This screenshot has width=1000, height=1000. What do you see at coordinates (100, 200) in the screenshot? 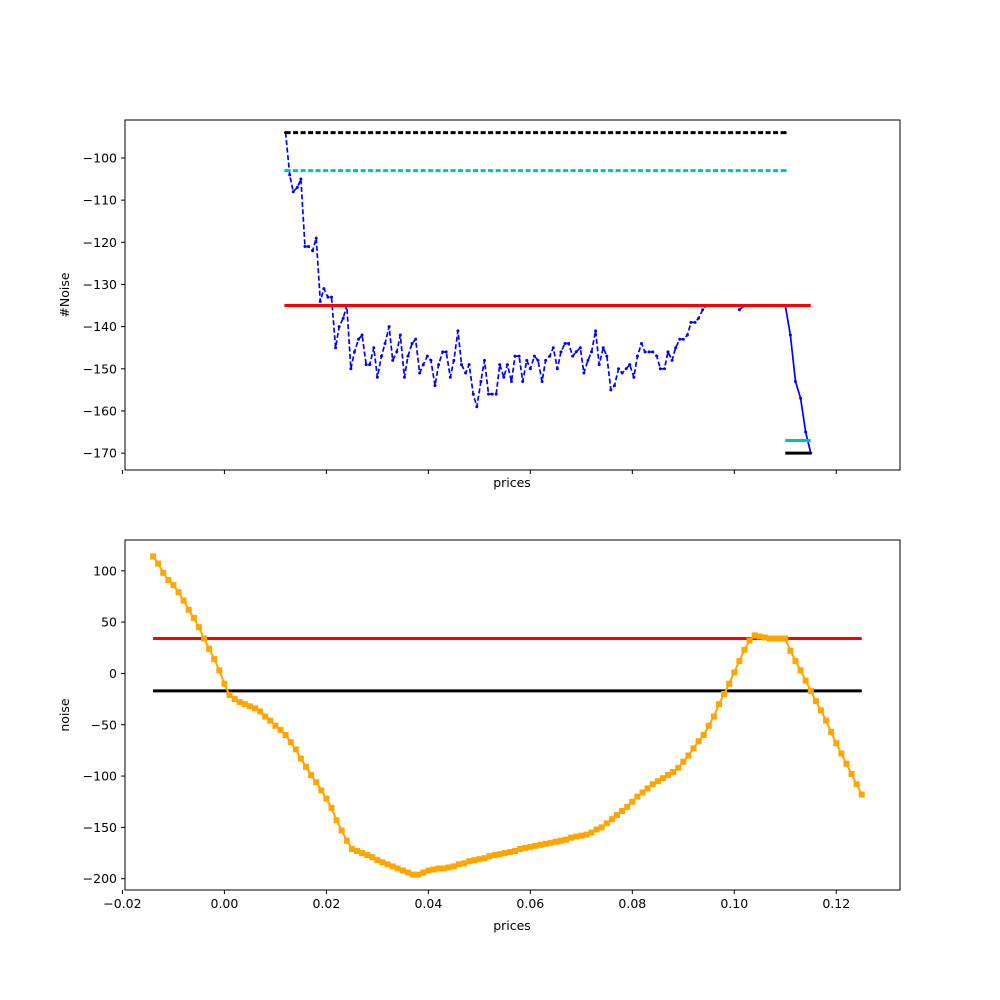
I see `top-y-tick-label: −110` at bounding box center [100, 200].